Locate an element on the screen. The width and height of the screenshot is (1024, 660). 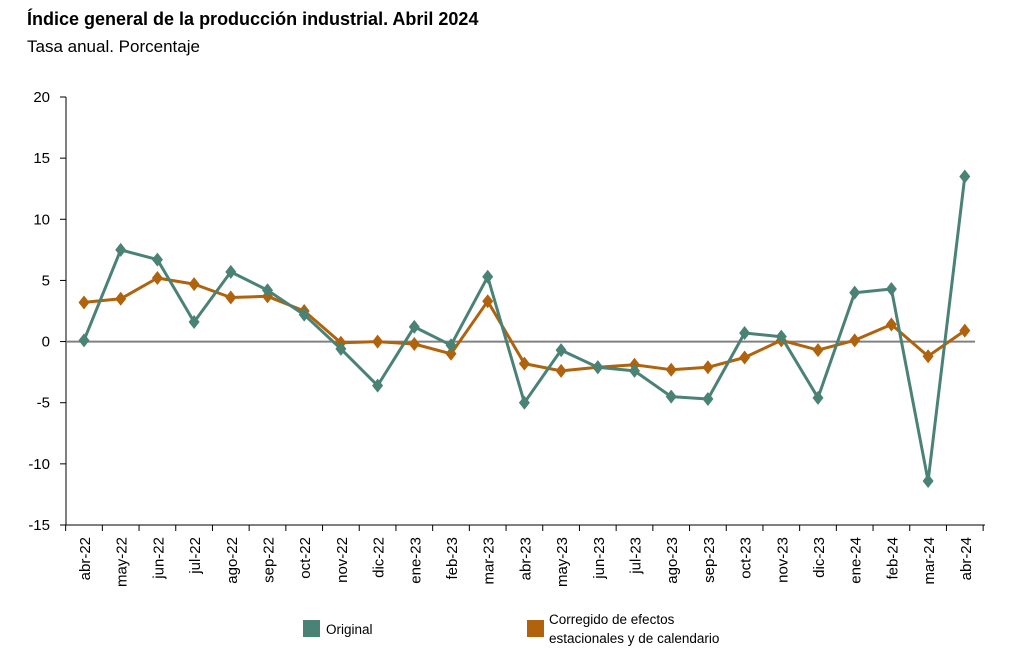
x-tick-label: ago-23 is located at coordinates (672, 560).